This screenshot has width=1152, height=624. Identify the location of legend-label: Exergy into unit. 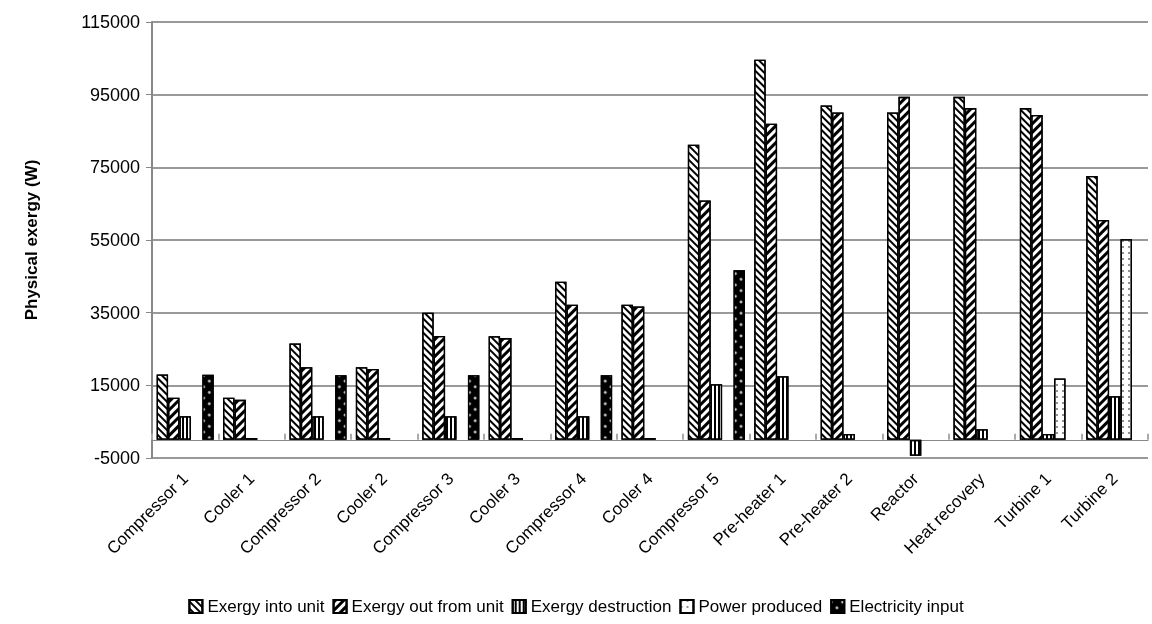
(266, 606).